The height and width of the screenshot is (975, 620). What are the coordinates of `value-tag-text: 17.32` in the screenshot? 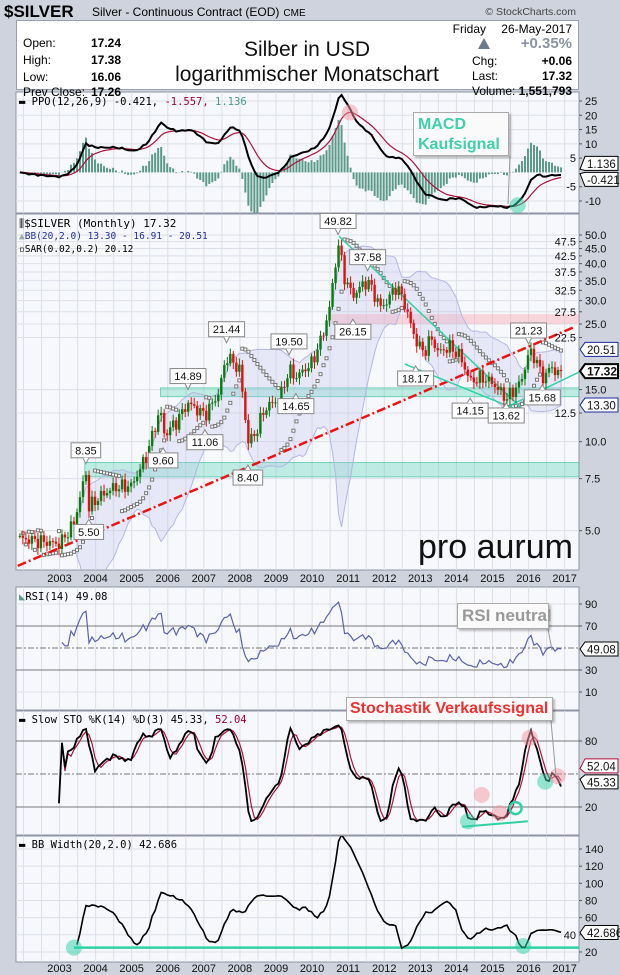 It's located at (602, 372).